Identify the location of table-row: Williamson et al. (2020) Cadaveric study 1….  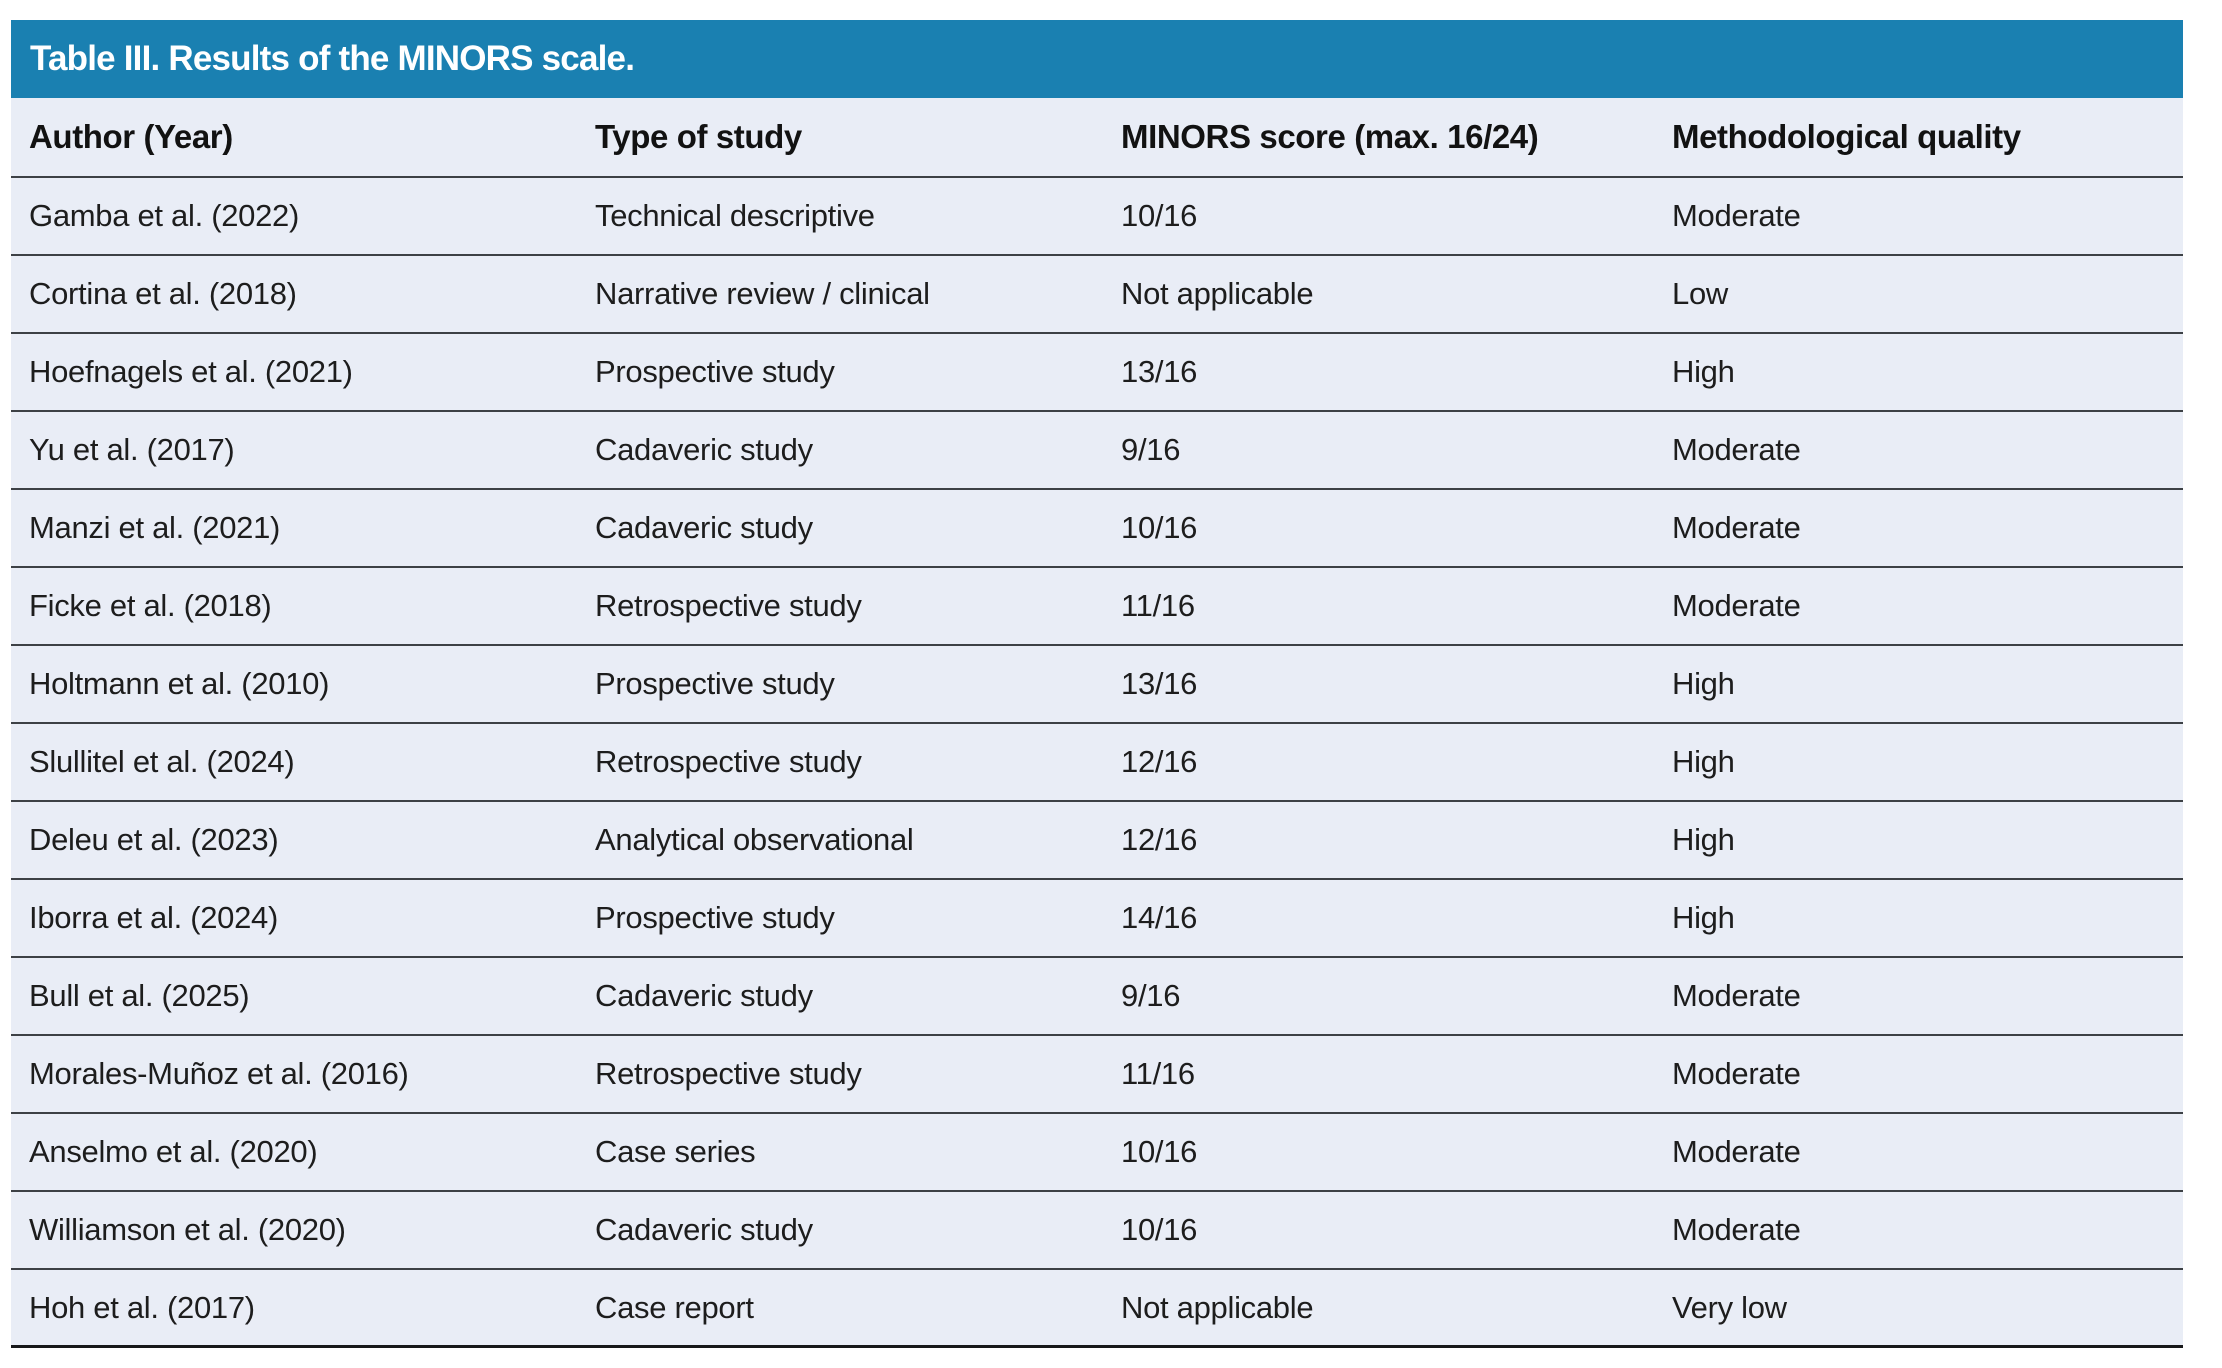
(1097, 1231).